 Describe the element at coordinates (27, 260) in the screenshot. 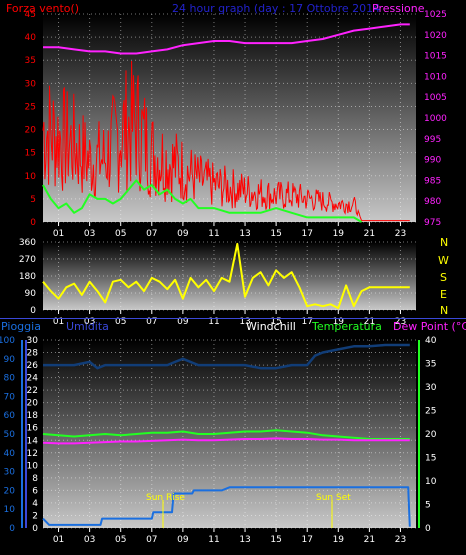

I see `y-tick-label: 270` at that location.